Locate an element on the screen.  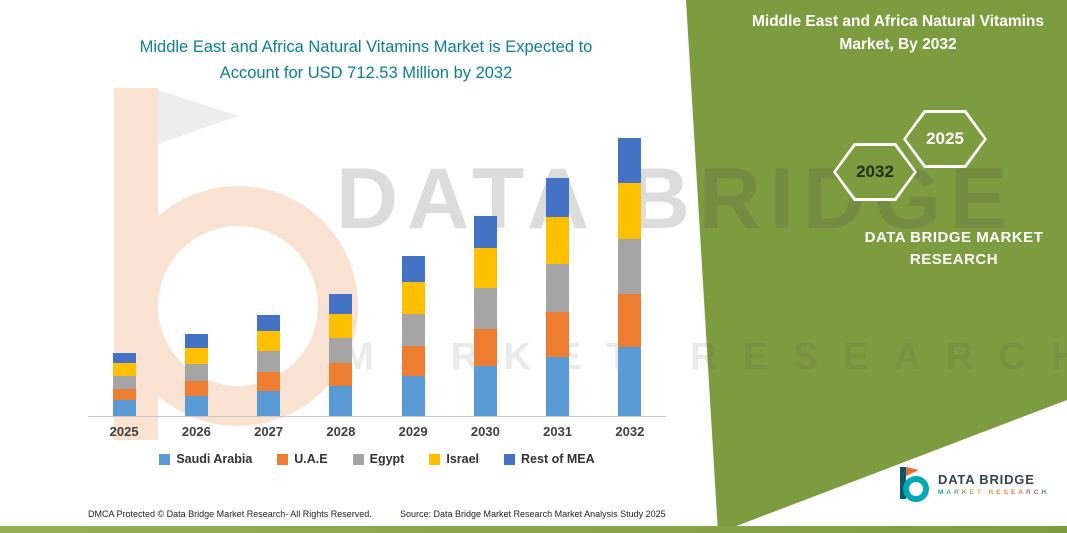
hexagon-2032: 2032 is located at coordinates (875, 172).